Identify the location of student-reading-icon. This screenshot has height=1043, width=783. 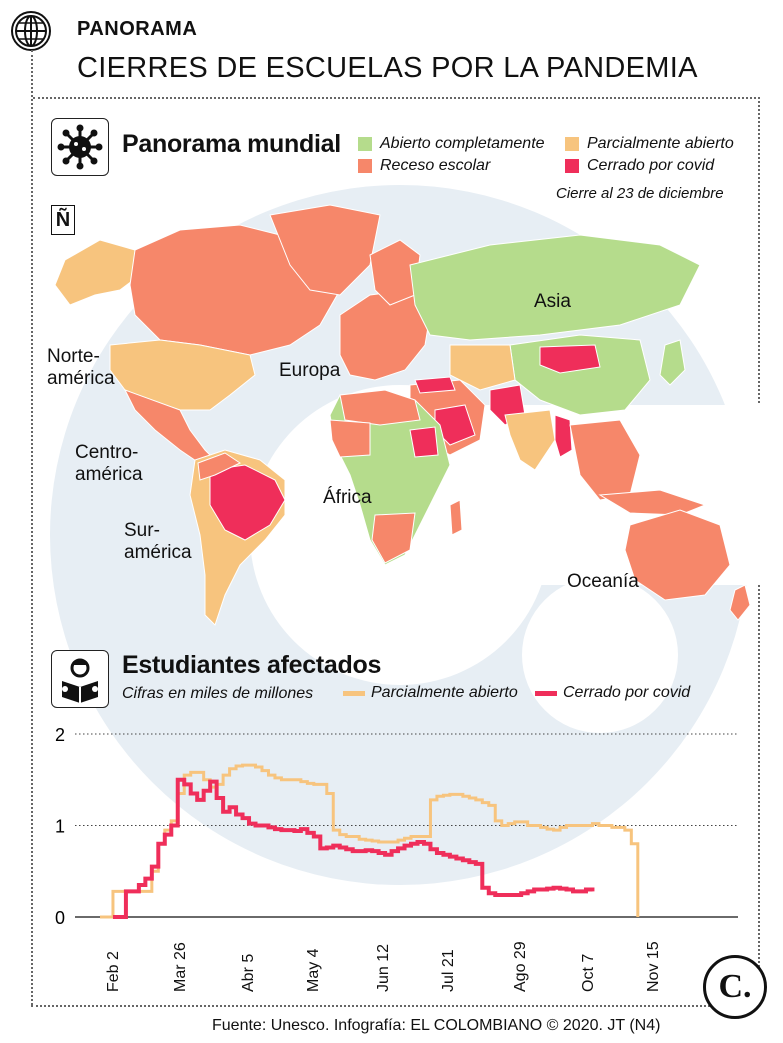
(80, 679).